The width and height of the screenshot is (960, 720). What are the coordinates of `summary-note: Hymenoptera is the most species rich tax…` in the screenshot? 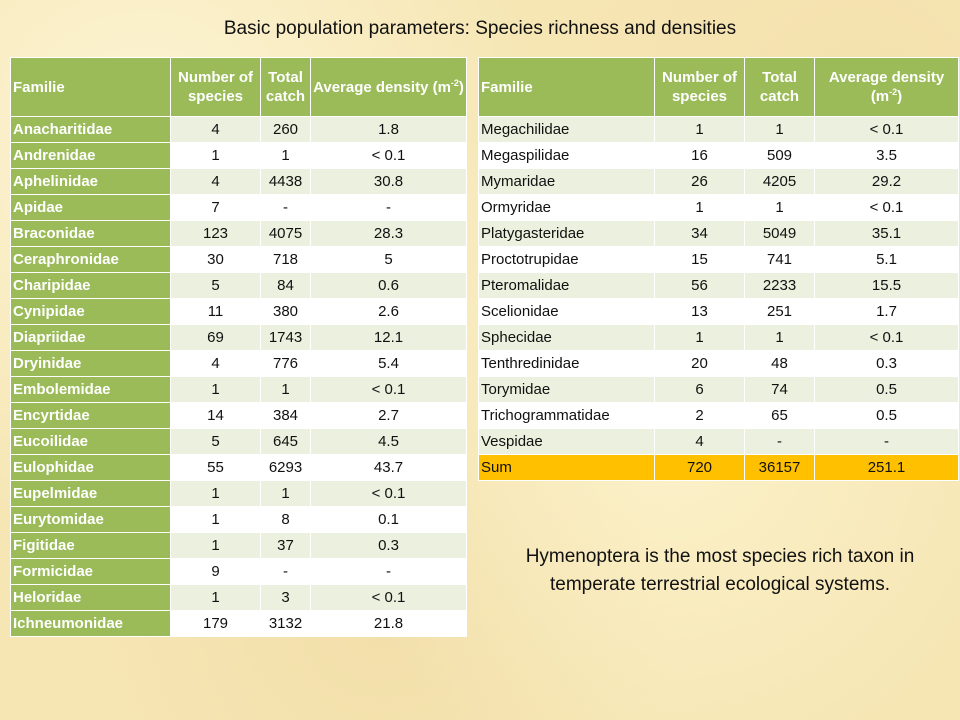 It's located at (720, 570).